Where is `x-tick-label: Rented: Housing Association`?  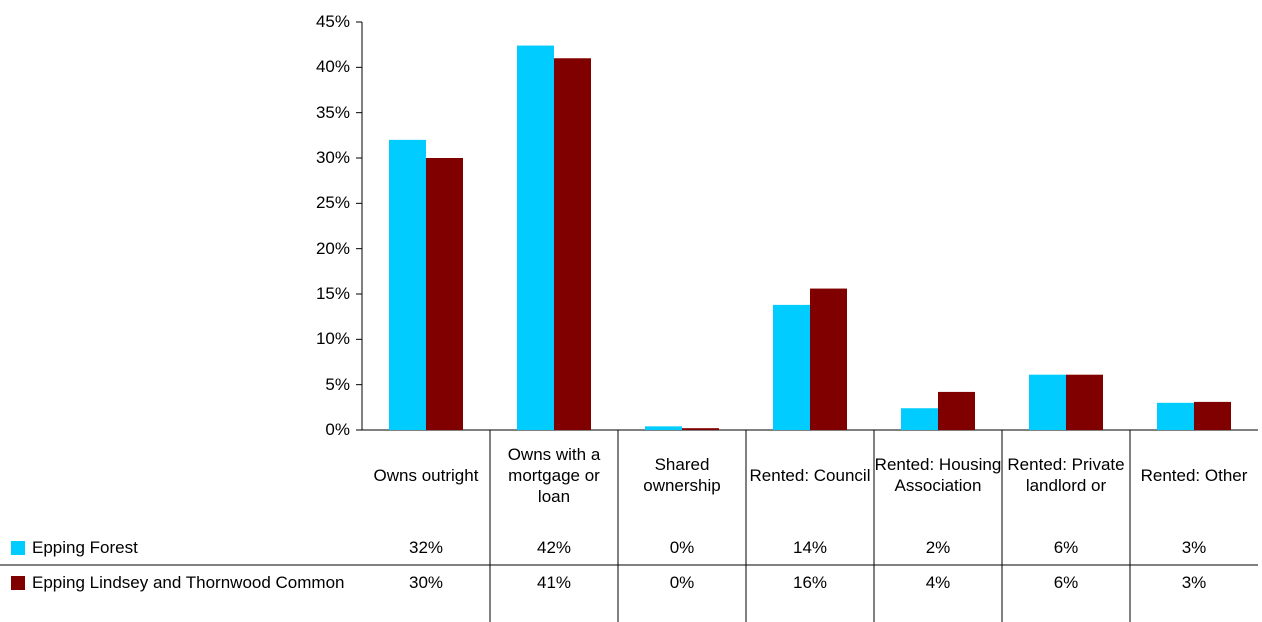 x-tick-label: Rented: Housing Association is located at coordinates (938, 475).